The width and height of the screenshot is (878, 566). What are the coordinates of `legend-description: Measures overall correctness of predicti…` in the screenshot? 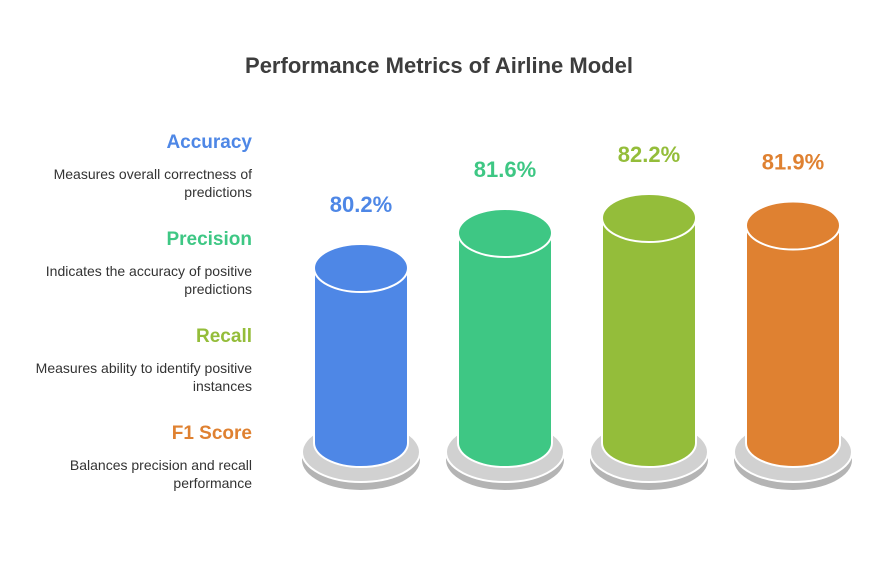 It's located at (152, 183).